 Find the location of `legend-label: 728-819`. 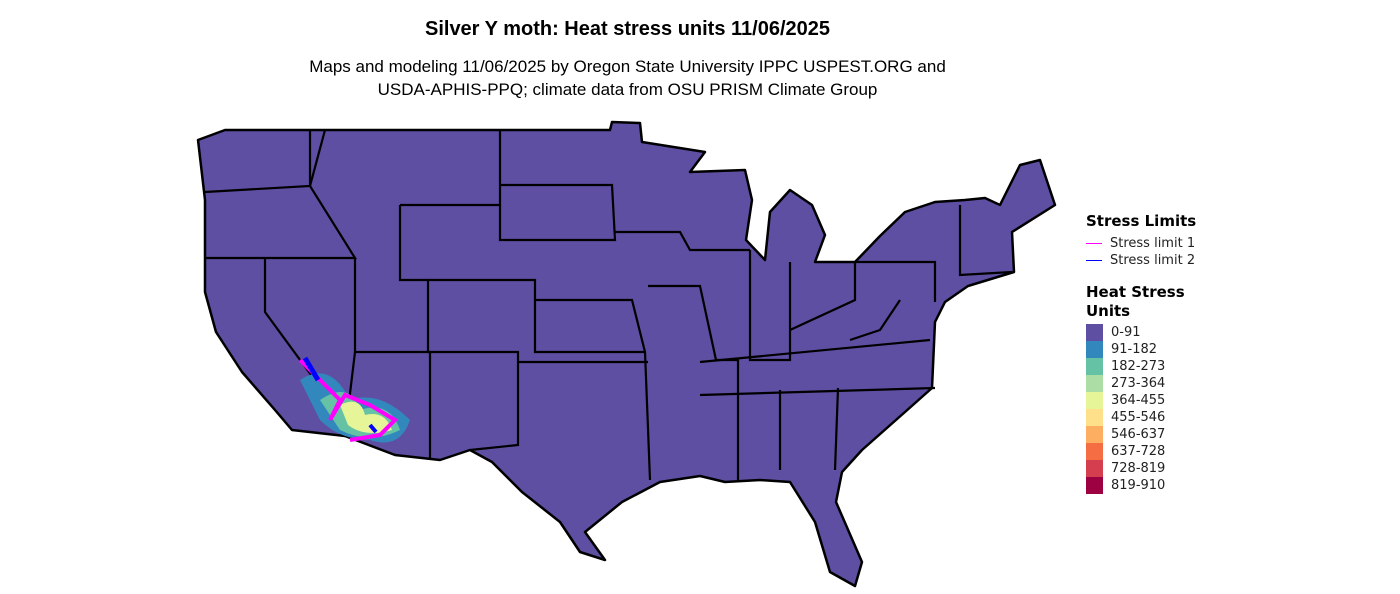

legend-label: 728-819 is located at coordinates (1138, 468).